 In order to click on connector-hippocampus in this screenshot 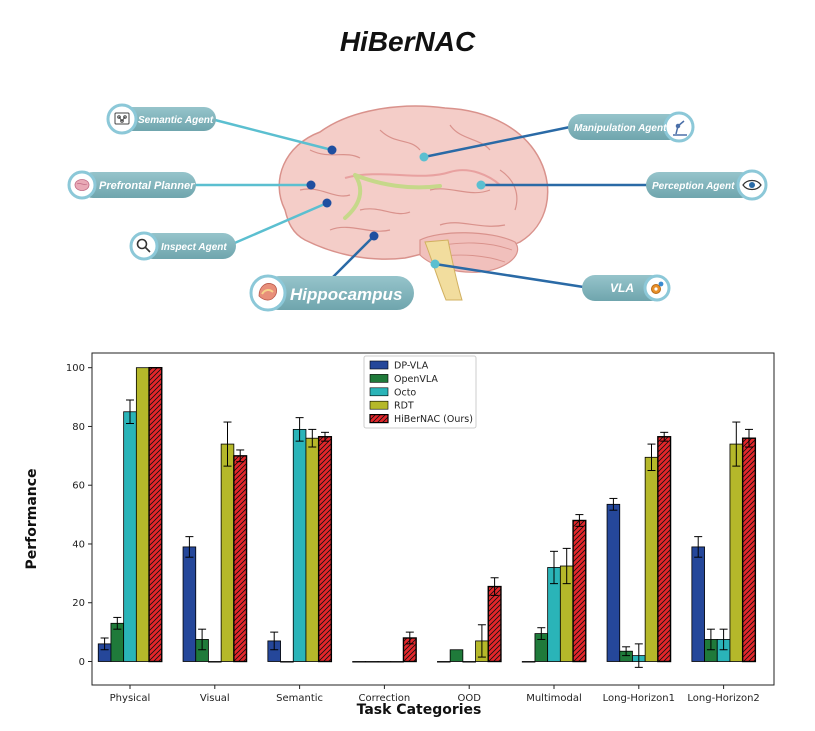, I will do `click(352, 258)`.